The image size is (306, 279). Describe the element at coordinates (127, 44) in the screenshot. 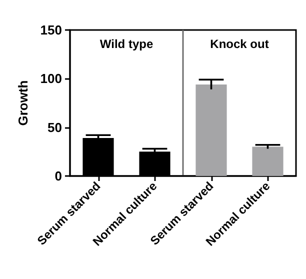

I see `annotation: Wild type` at that location.